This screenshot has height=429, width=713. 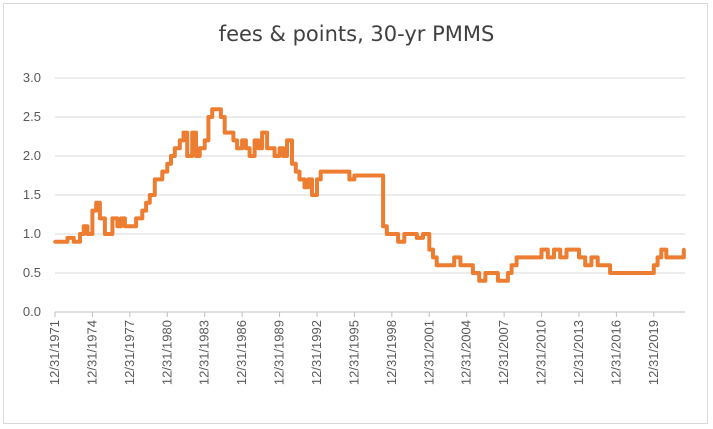 I want to click on x-tick-label: 12/31/1992, so click(x=316, y=352).